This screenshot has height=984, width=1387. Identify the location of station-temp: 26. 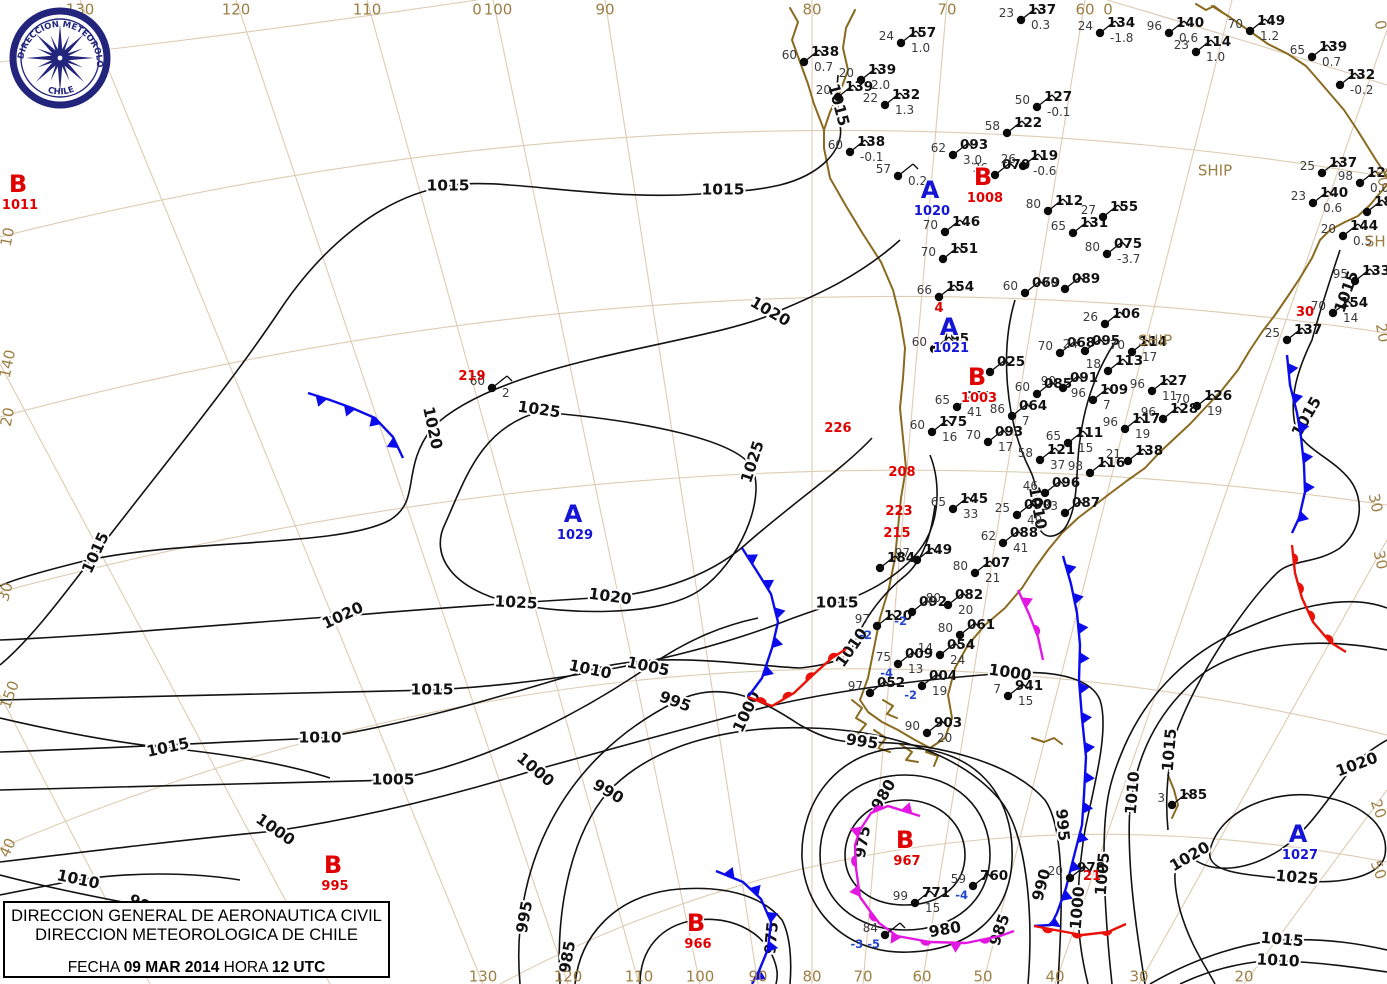
(1008, 159).